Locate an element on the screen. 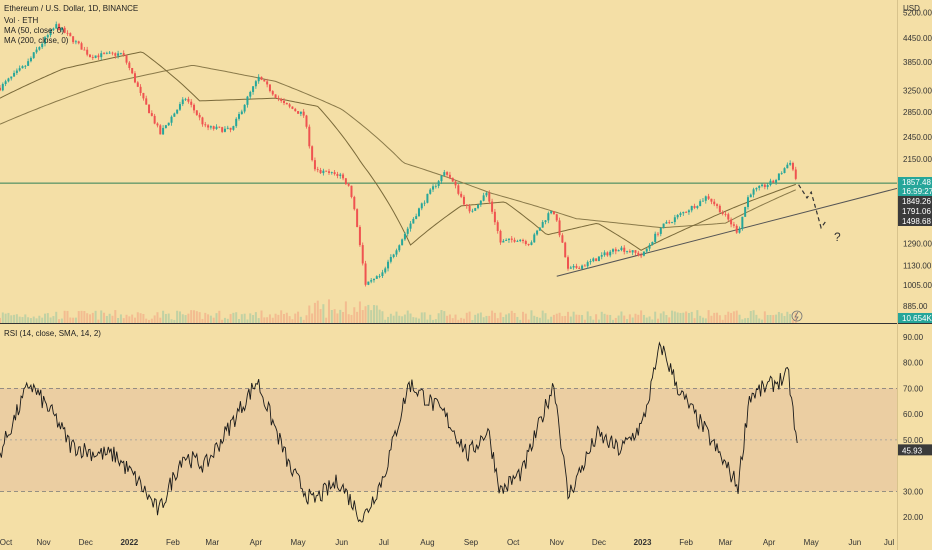  symbol-title: Ethereum / U.S. Dollar, 1D, BINANCE is located at coordinates (71, 8).